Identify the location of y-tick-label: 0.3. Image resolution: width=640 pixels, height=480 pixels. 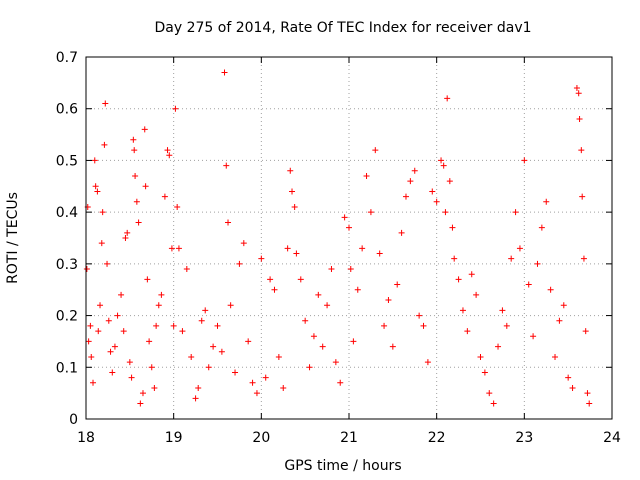
(67, 265).